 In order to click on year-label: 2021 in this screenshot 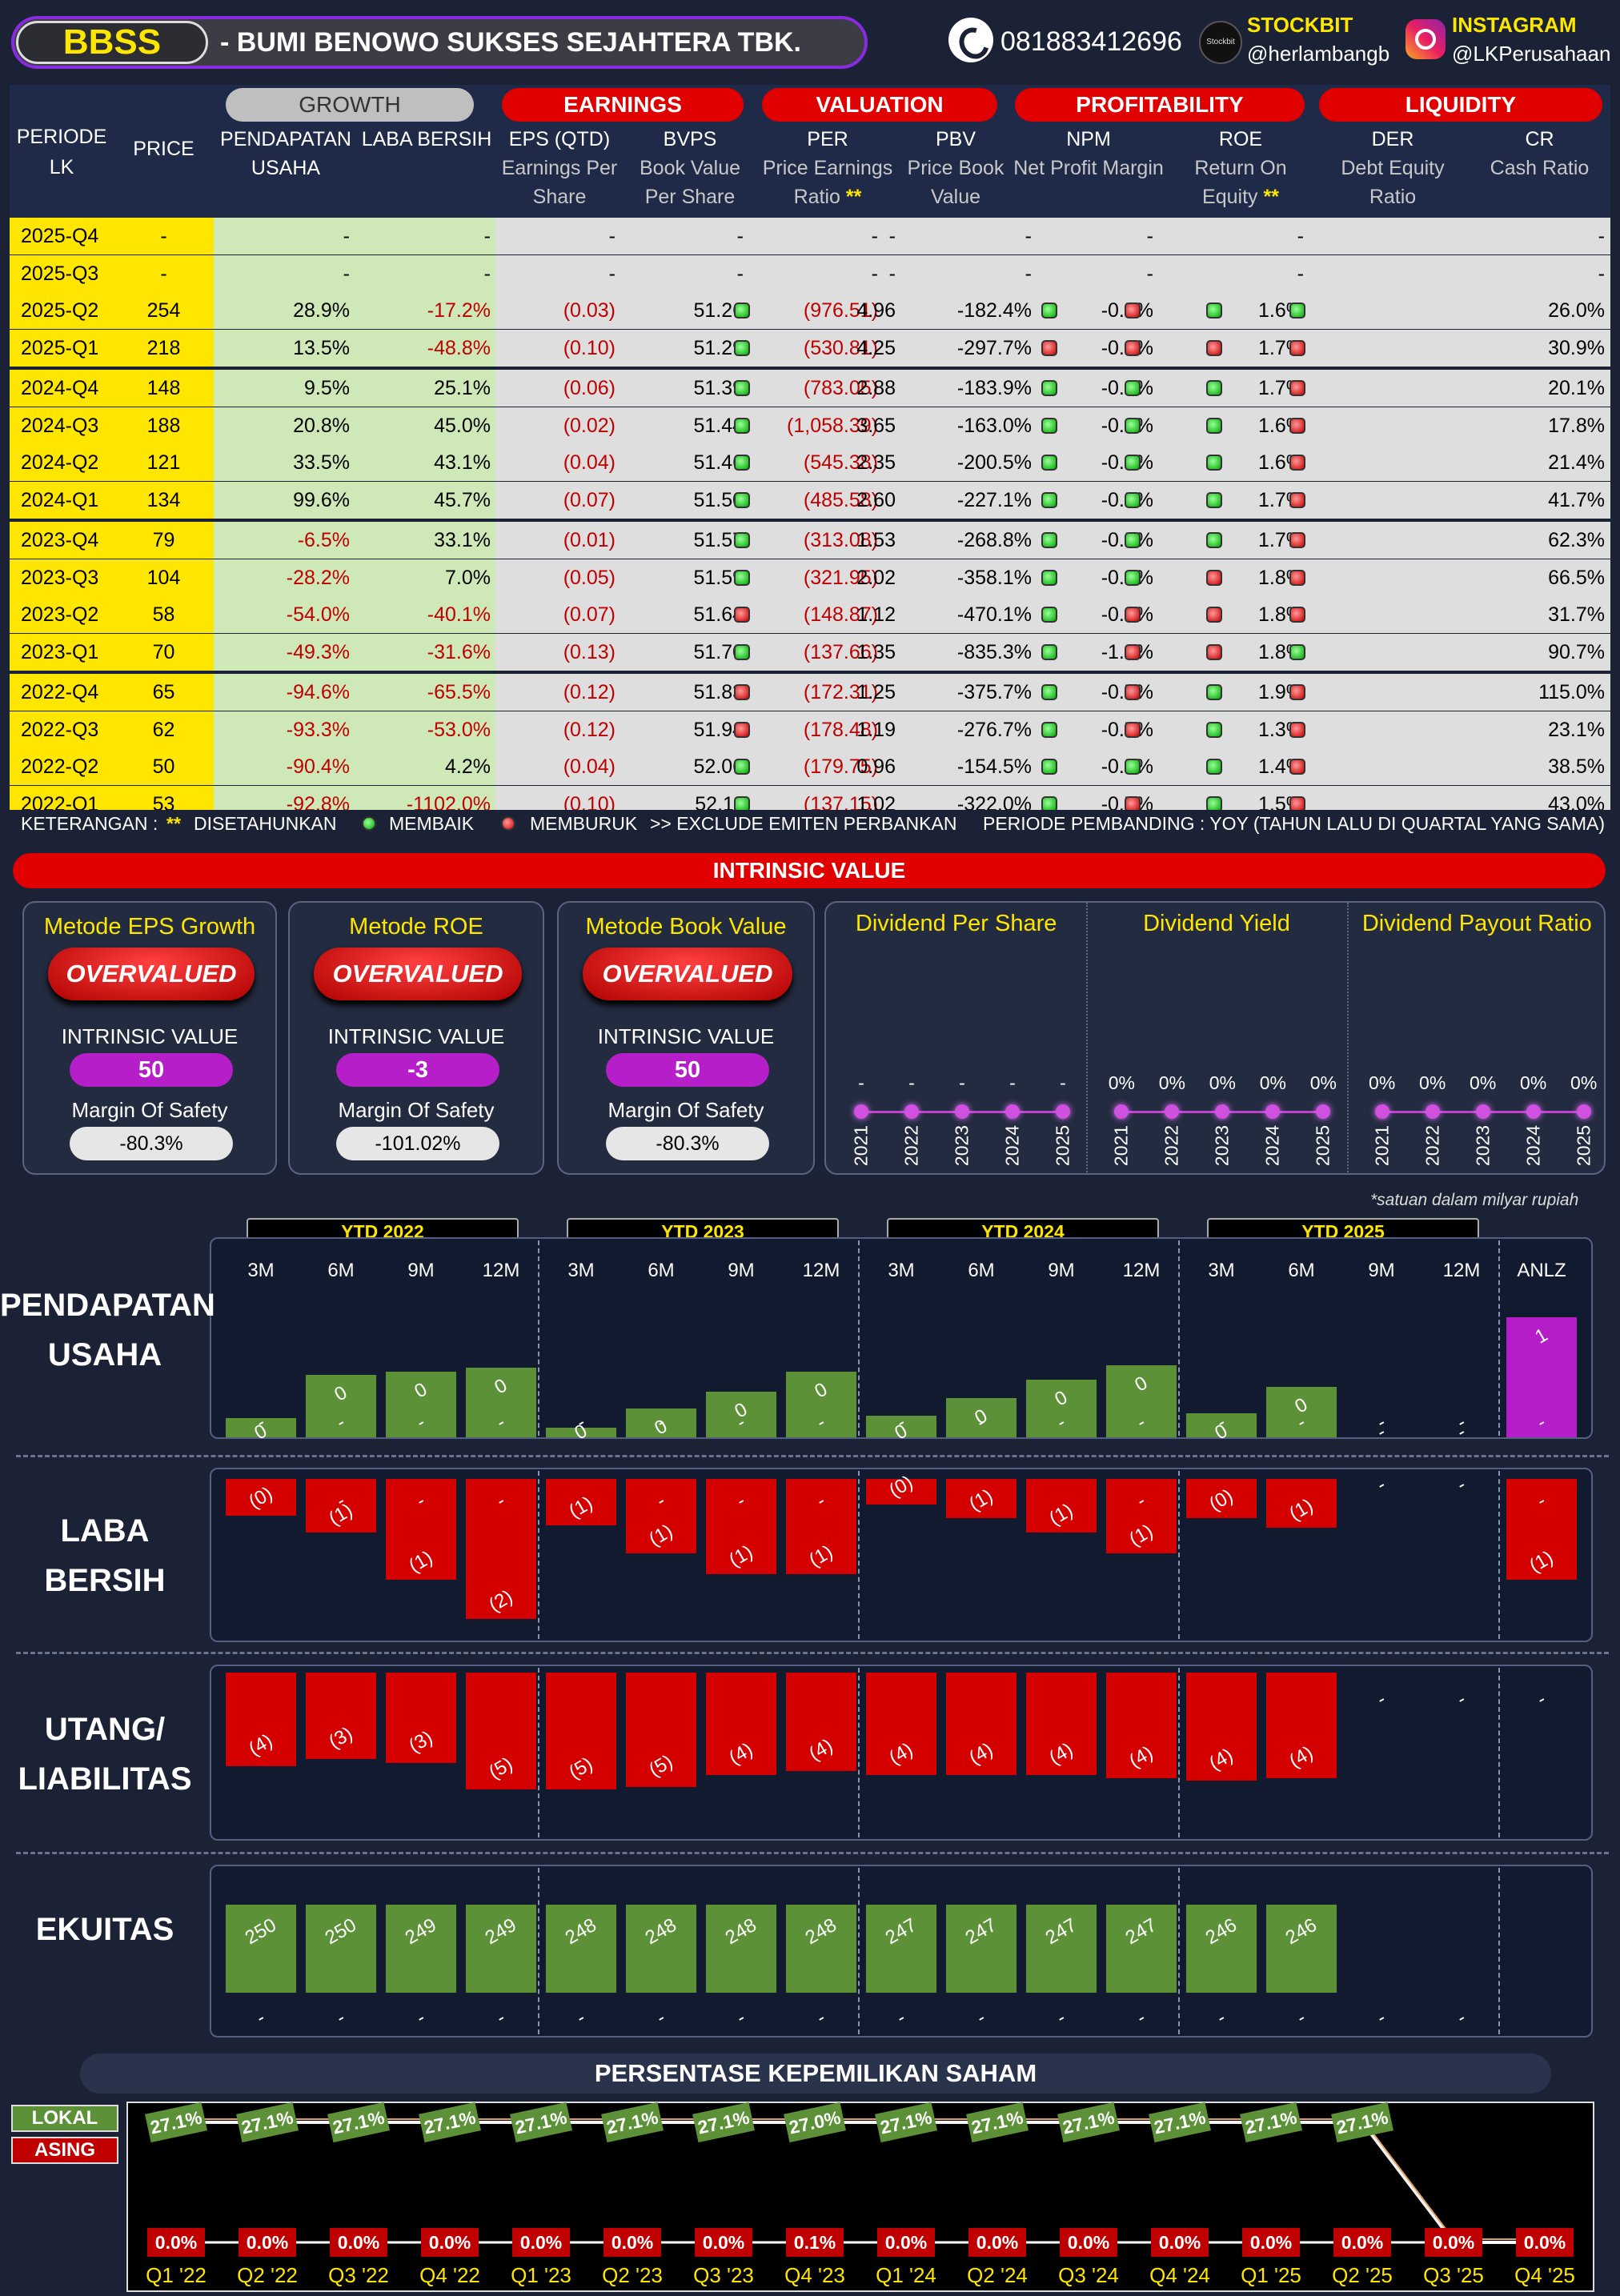, I will do `click(861, 1145)`.